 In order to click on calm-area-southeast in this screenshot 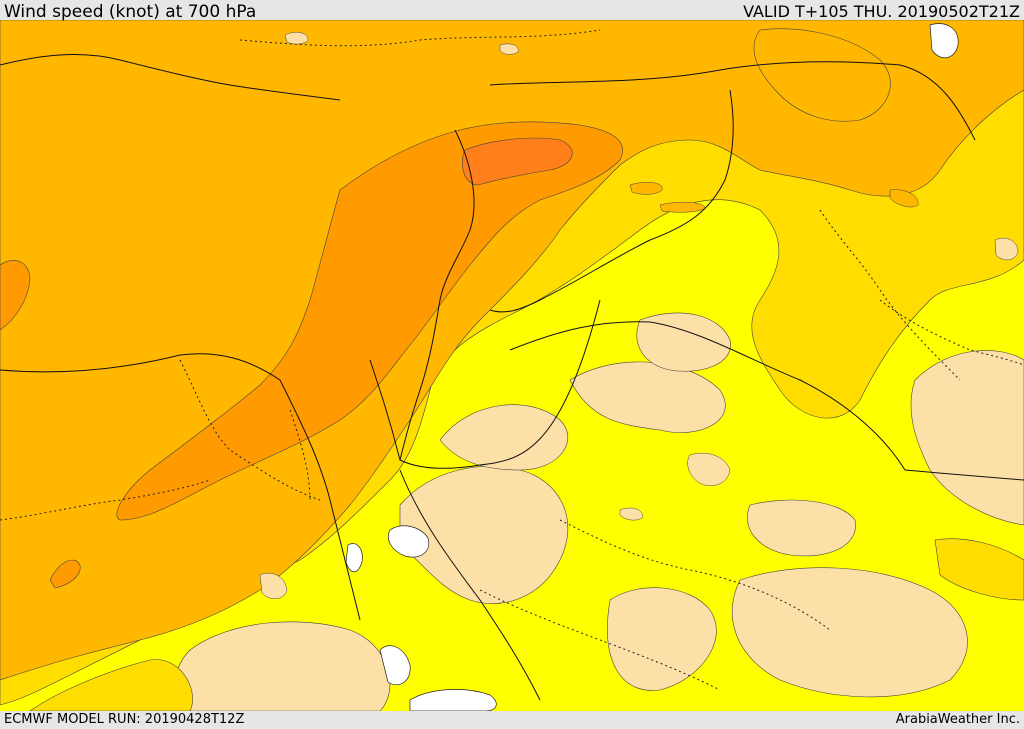, I will do `click(849, 632)`.